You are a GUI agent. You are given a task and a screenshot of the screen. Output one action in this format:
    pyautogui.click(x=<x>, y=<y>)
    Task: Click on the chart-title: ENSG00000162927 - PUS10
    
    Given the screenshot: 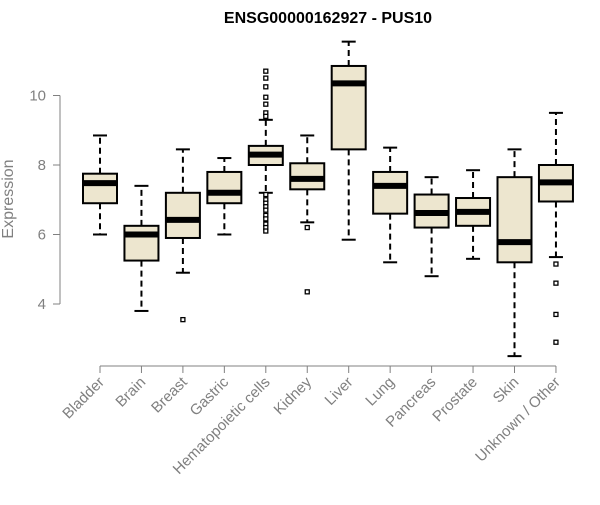 What is the action you would take?
    pyautogui.click(x=328, y=18)
    